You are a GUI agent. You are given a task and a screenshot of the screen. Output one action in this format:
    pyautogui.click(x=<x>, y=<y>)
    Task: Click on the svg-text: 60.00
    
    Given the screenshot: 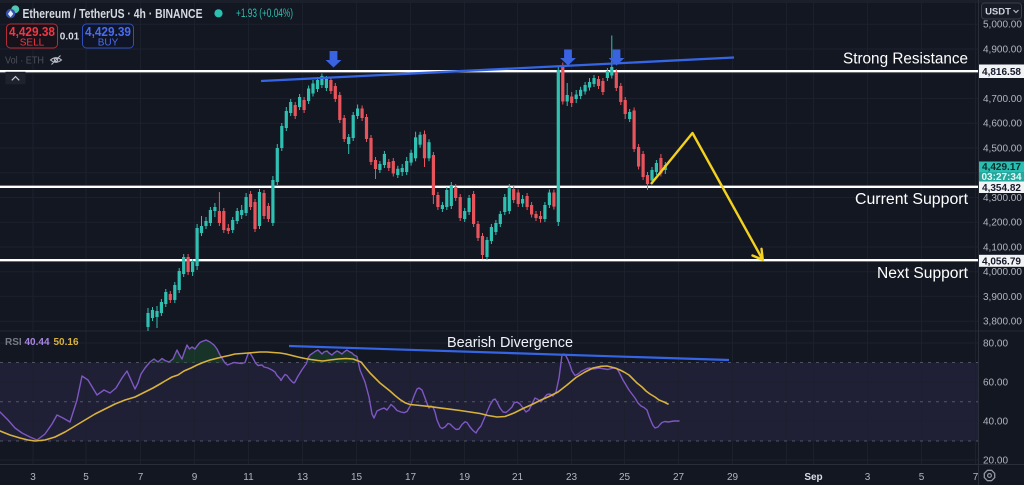 What is the action you would take?
    pyautogui.click(x=995, y=383)
    